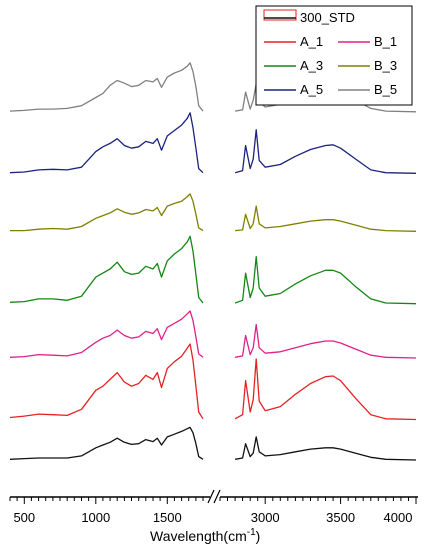  What do you see at coordinates (106, 443) in the screenshot?
I see `series-line-300-std-seg1` at bounding box center [106, 443].